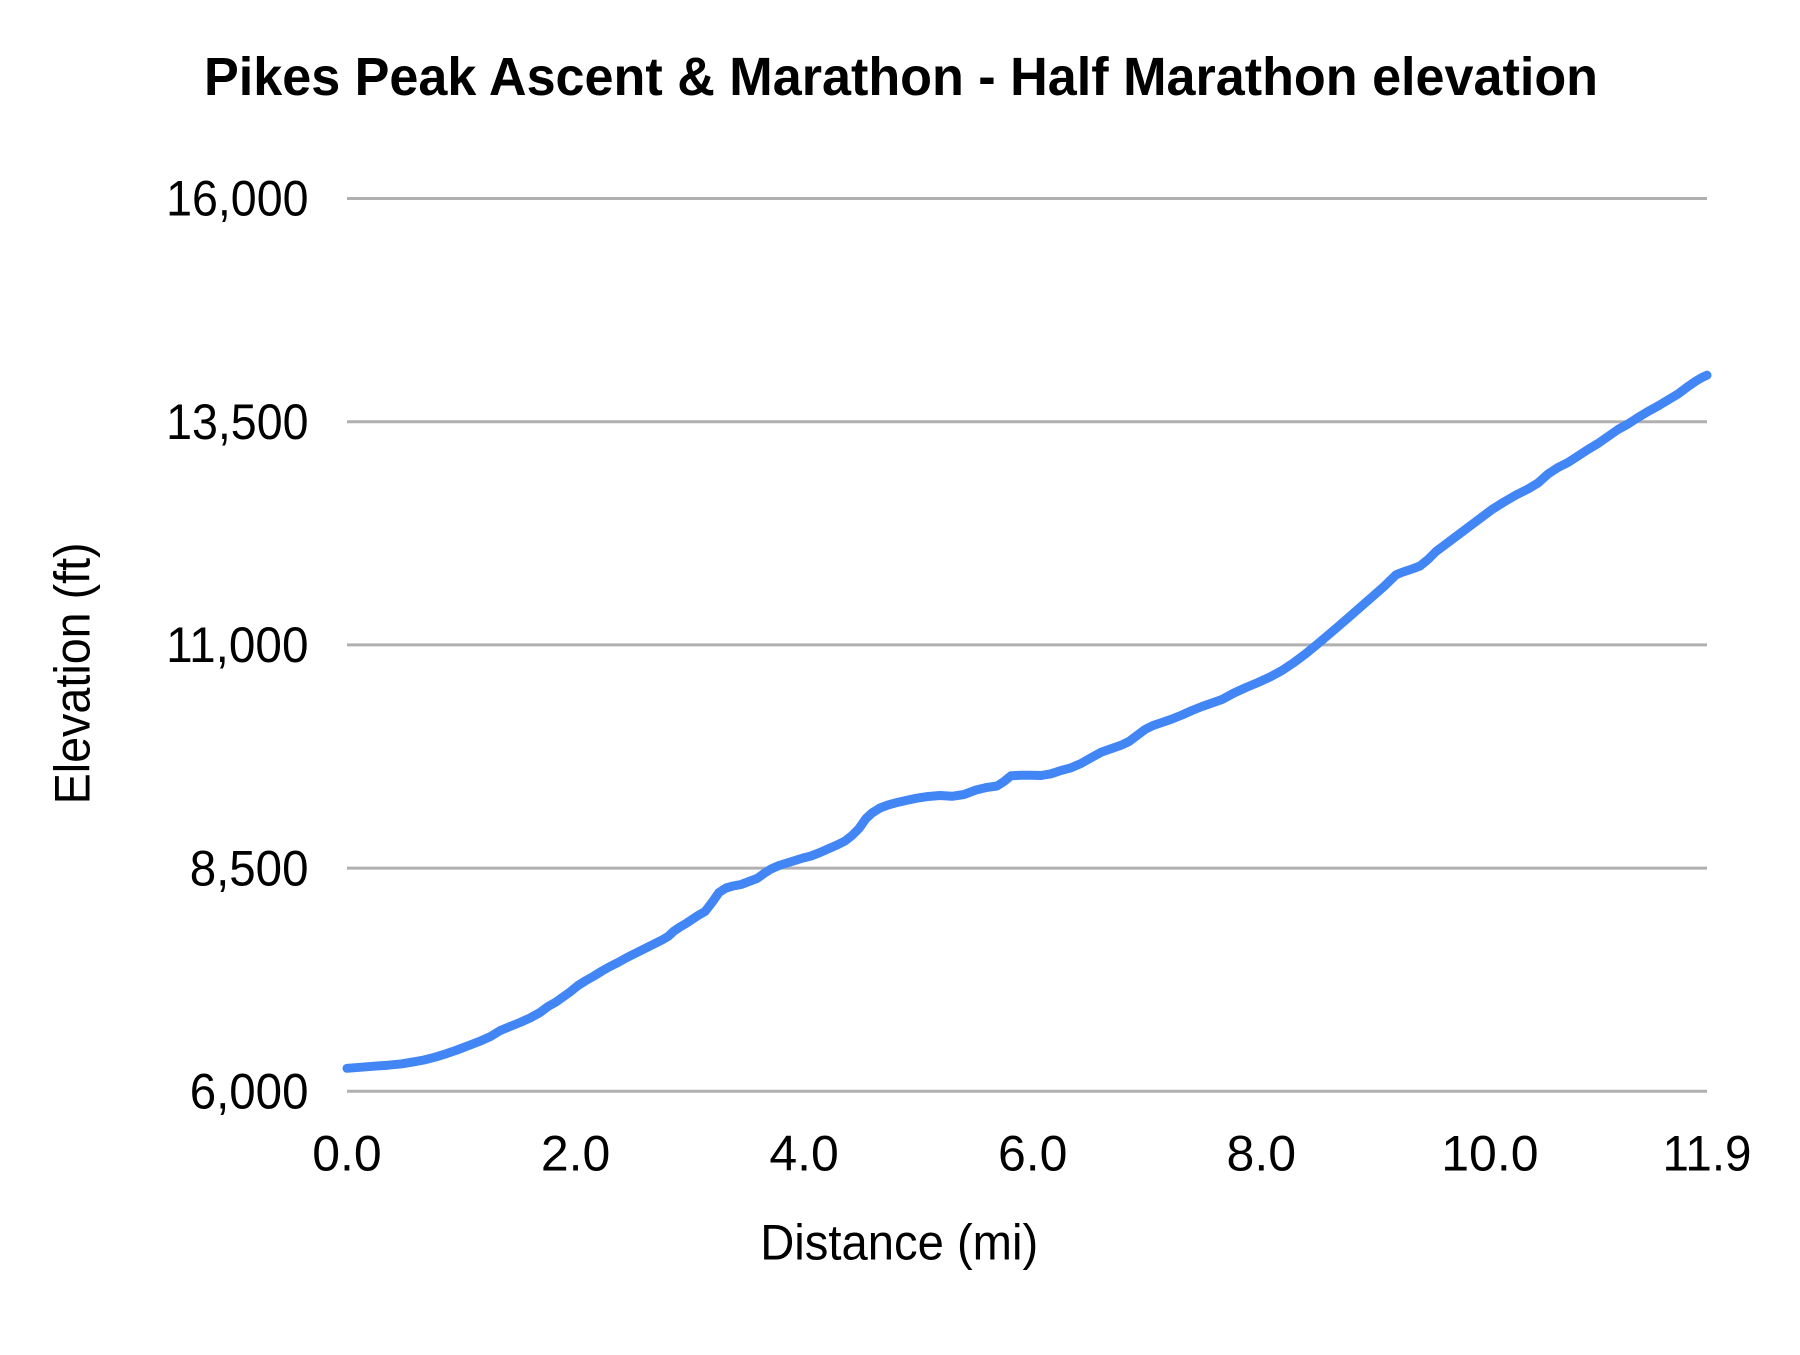 This screenshot has height=1355, width=1800. Describe the element at coordinates (1033, 1154) in the screenshot. I see `svg-text: 6.0` at that location.